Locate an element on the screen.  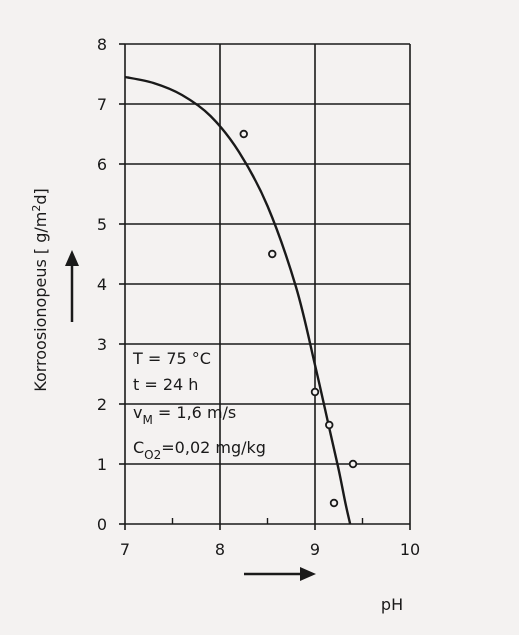
y-axis-label: Korroosionopeus [ g/m2d] is located at coordinates (40, 290).